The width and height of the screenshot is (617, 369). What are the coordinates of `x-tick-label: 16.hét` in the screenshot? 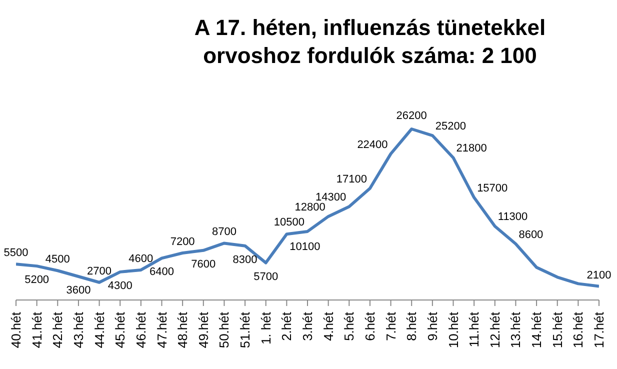 It's located at (578, 330).